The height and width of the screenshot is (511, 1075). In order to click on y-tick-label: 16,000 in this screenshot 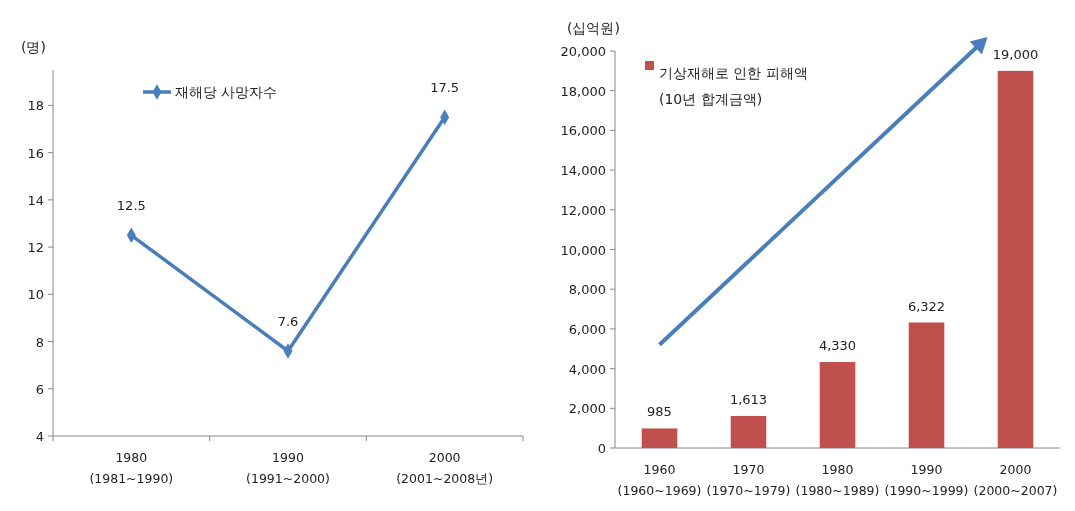, I will do `click(583, 131)`.